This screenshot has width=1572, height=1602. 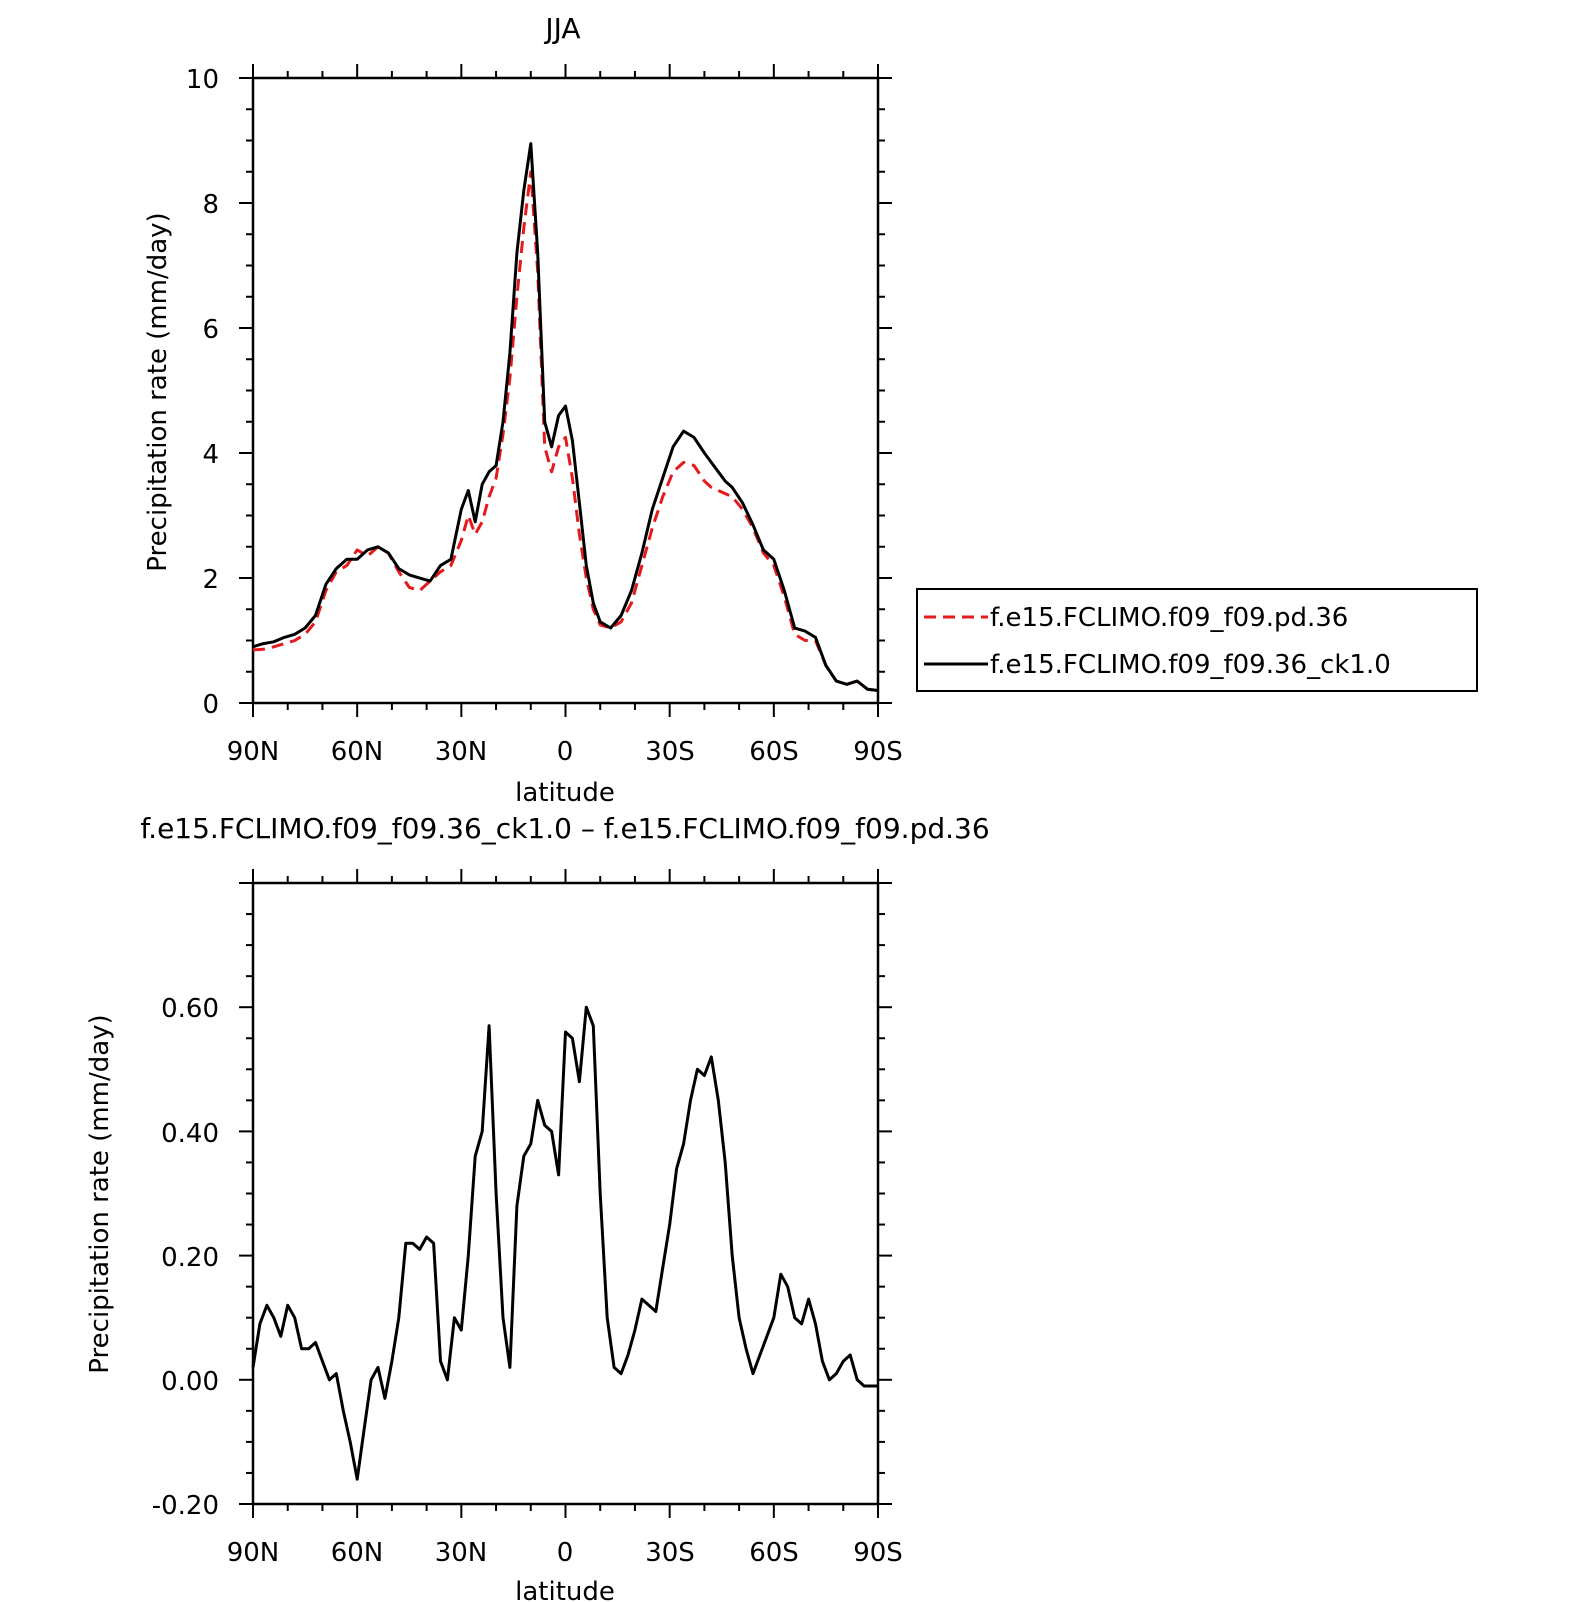 I want to click on top-y-tick-labels: 0 2 4 6 8 10, so click(x=202, y=392).